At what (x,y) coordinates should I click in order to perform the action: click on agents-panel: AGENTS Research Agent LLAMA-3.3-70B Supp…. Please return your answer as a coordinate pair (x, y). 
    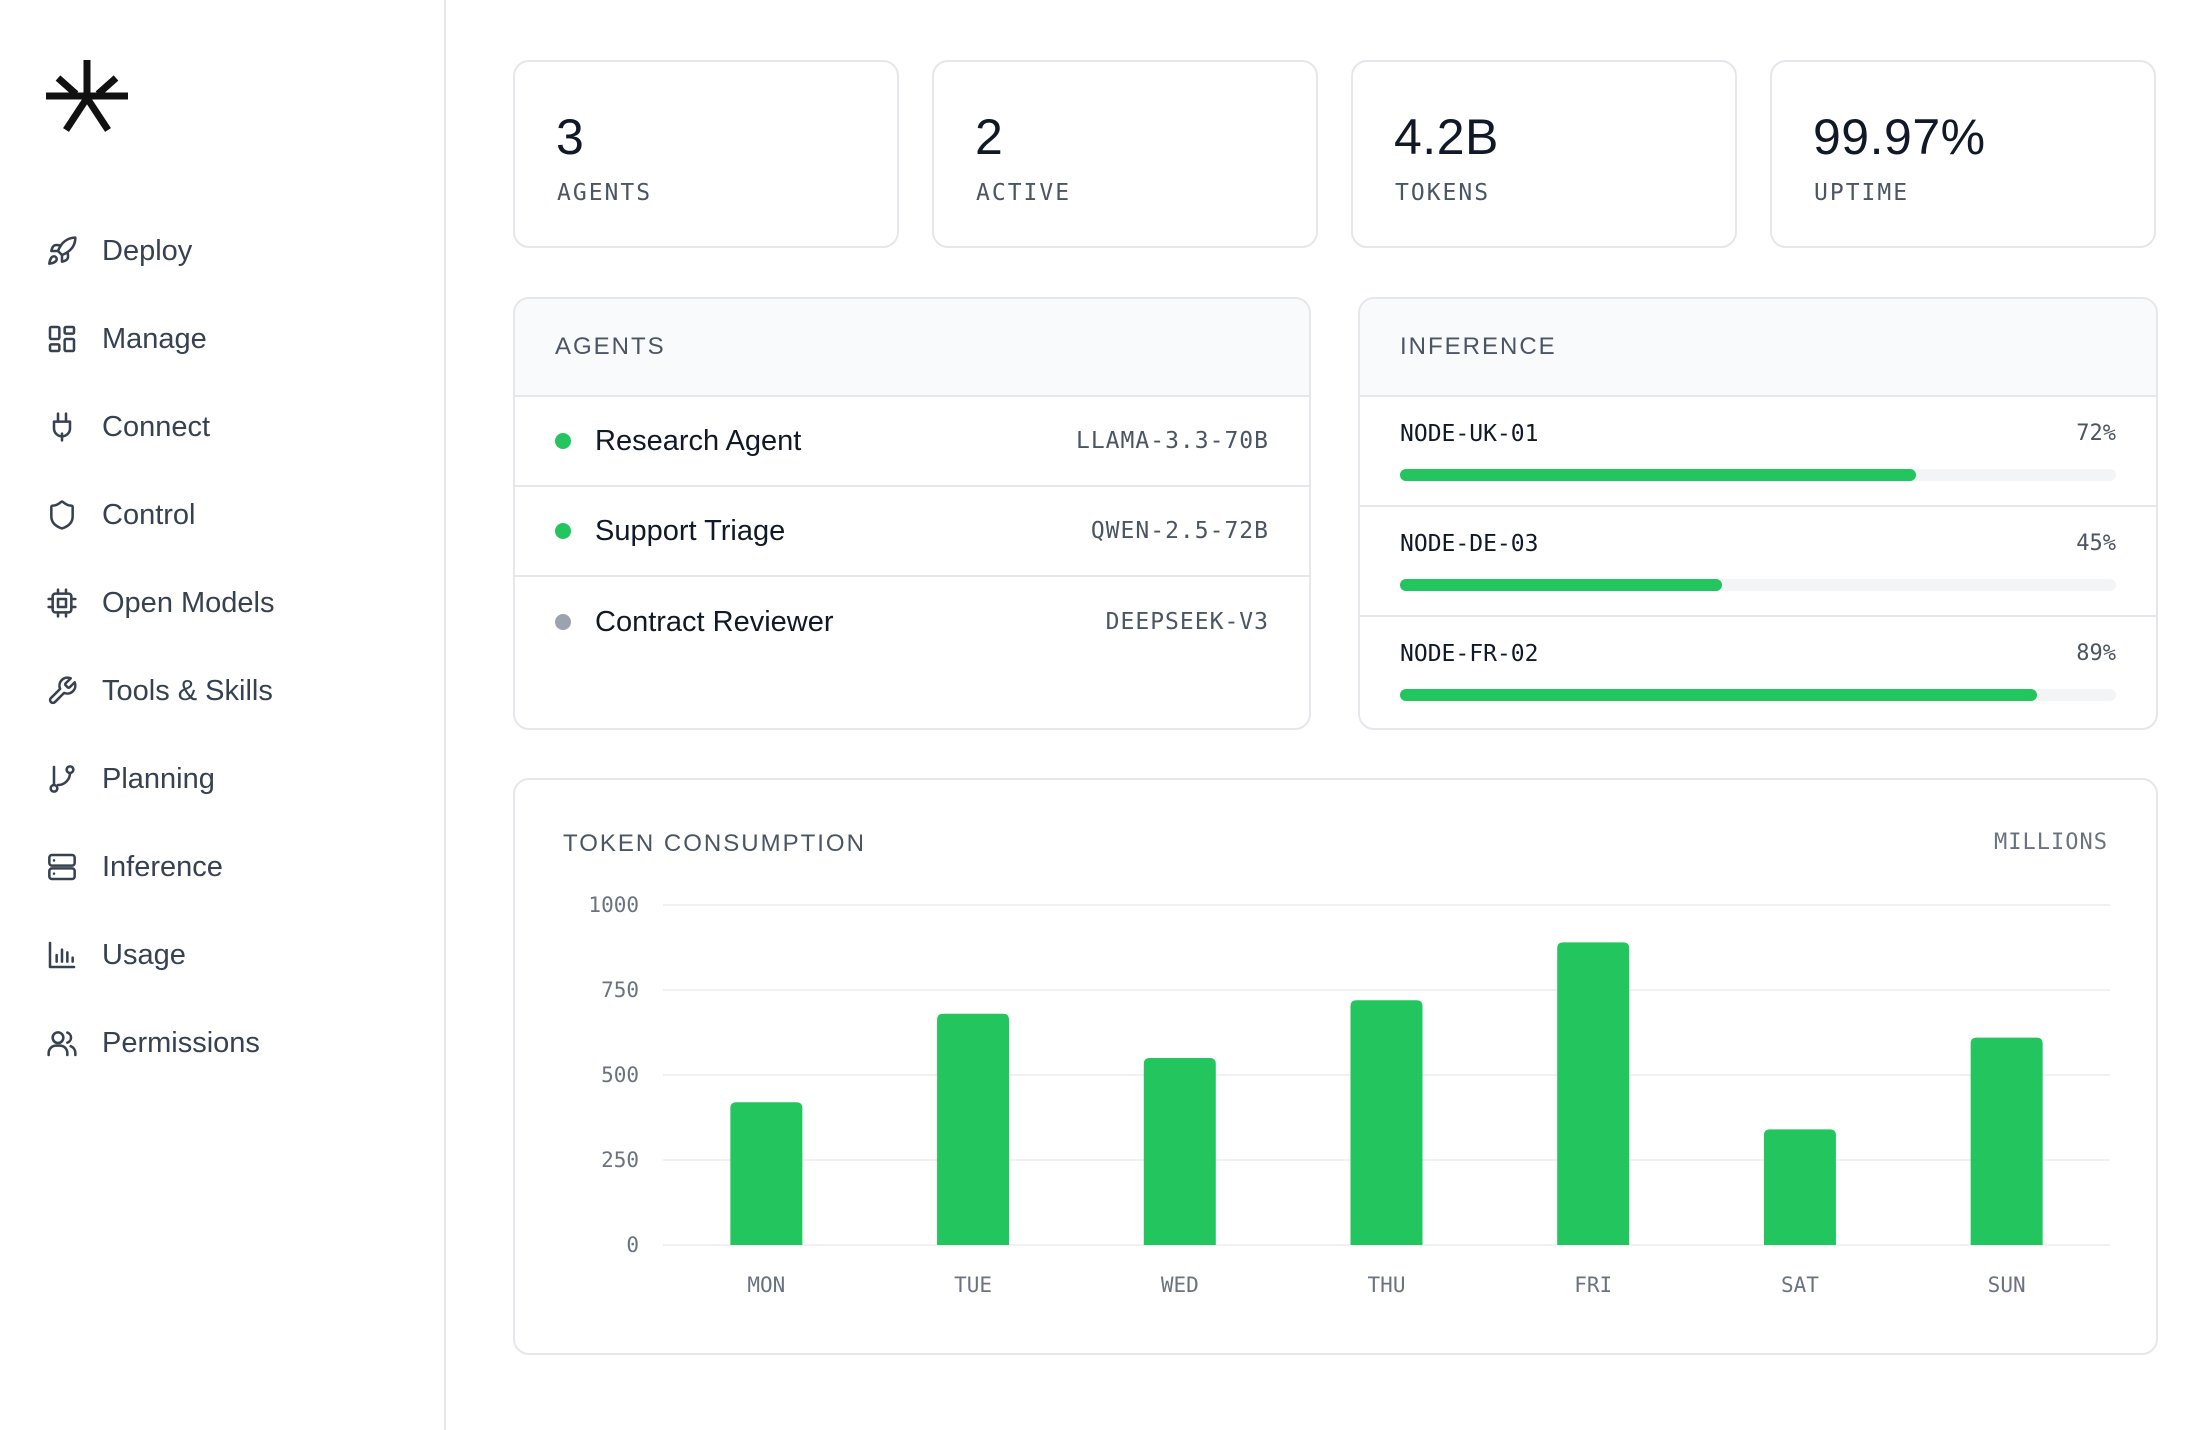
    Looking at the image, I should click on (912, 513).